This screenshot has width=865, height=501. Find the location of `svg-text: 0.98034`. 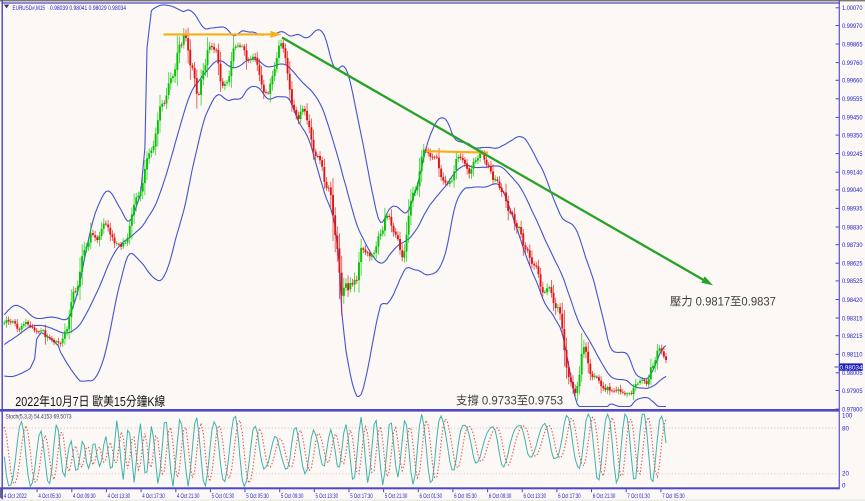

svg-text: 0.98034 is located at coordinates (851, 368).